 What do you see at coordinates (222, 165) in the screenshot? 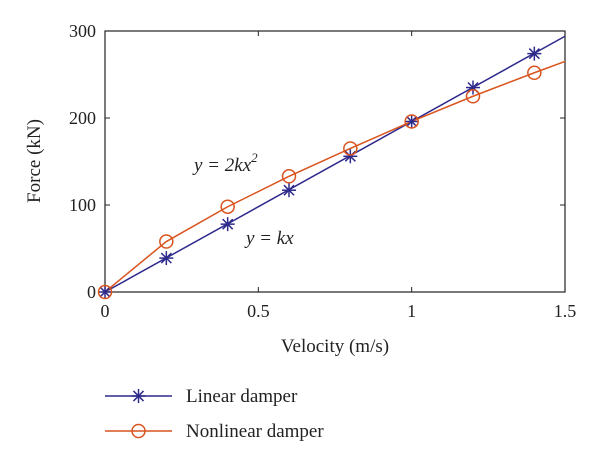
I see `nonlinear-equation-text: y = 2kx` at bounding box center [222, 165].